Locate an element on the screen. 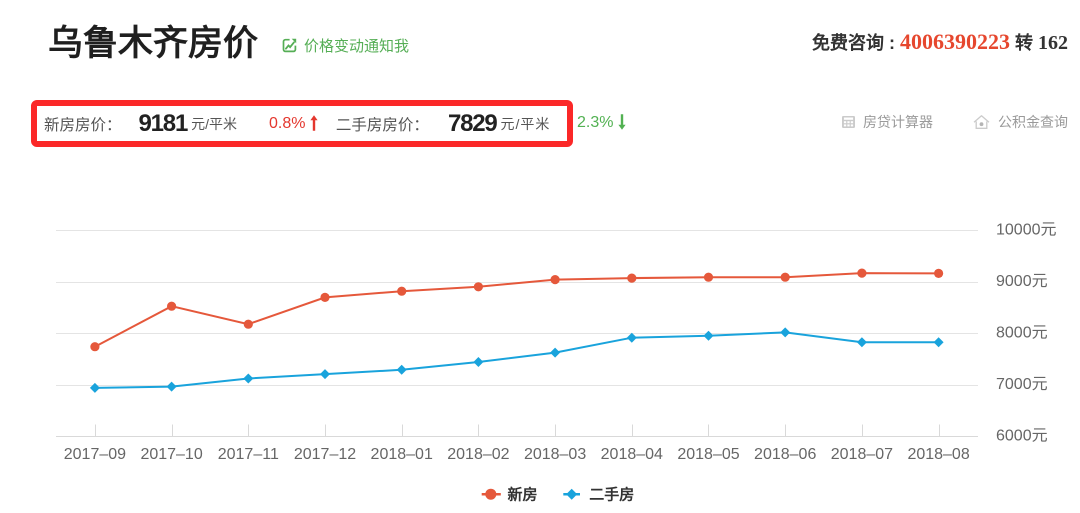 Image resolution: width=1080 pixels, height=513 pixels. svg-text: 2018–07 is located at coordinates (862, 454).